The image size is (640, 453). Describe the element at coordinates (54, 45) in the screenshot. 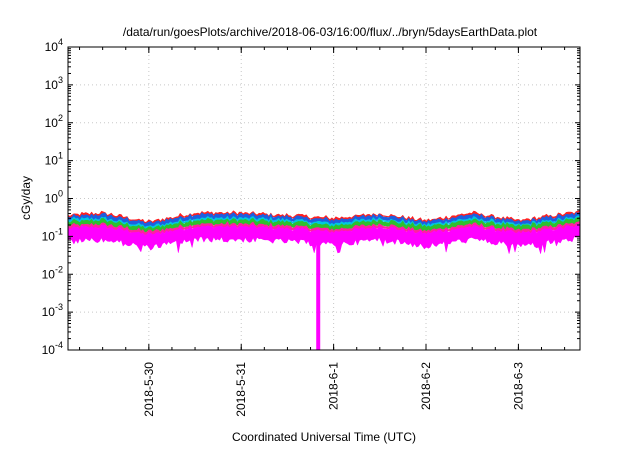

I see `y-tick-label: 10⁴` at that location.